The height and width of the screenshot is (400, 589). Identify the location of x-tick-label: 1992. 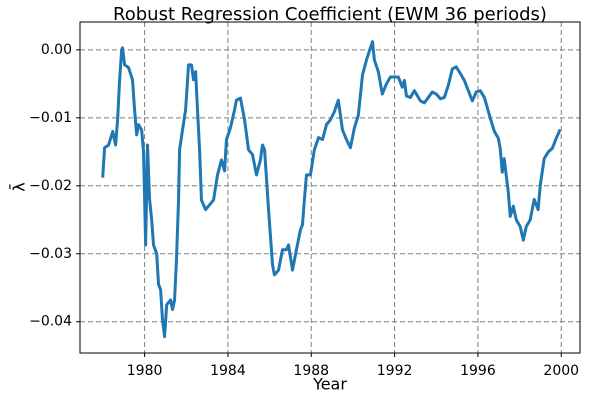
(395, 371).